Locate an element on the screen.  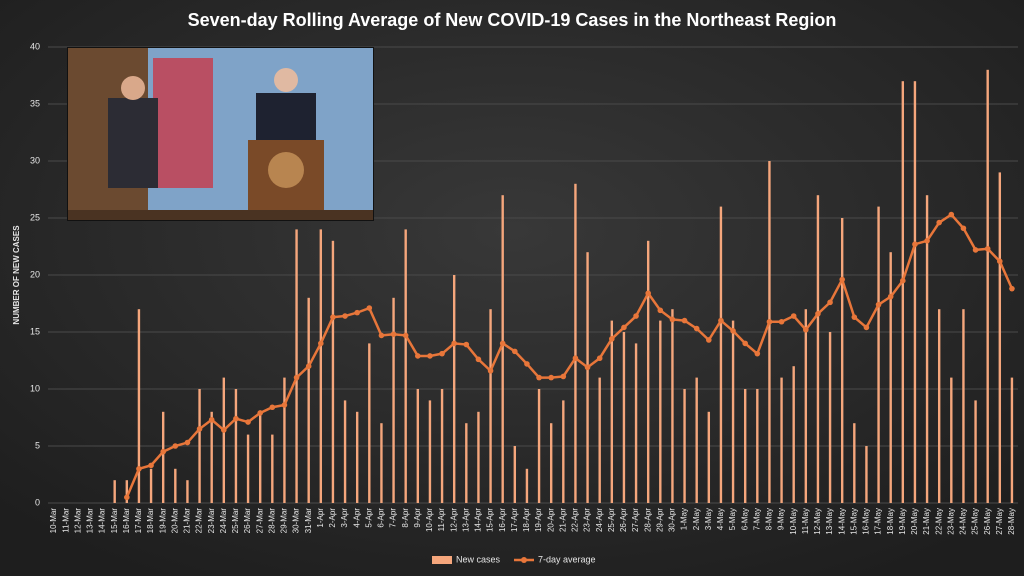
x-tick-label: 16-Apr is located at coordinates (502, 520).